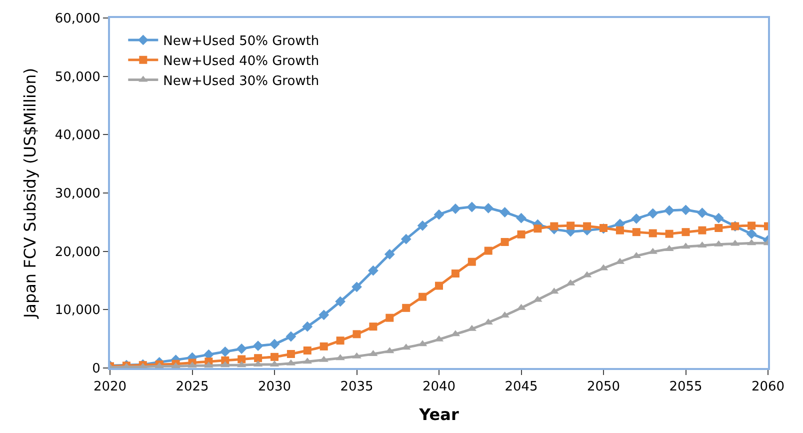 The image size is (803, 433). What do you see at coordinates (77, 194) in the screenshot?
I see `y-tick-label: 30,000` at bounding box center [77, 194].